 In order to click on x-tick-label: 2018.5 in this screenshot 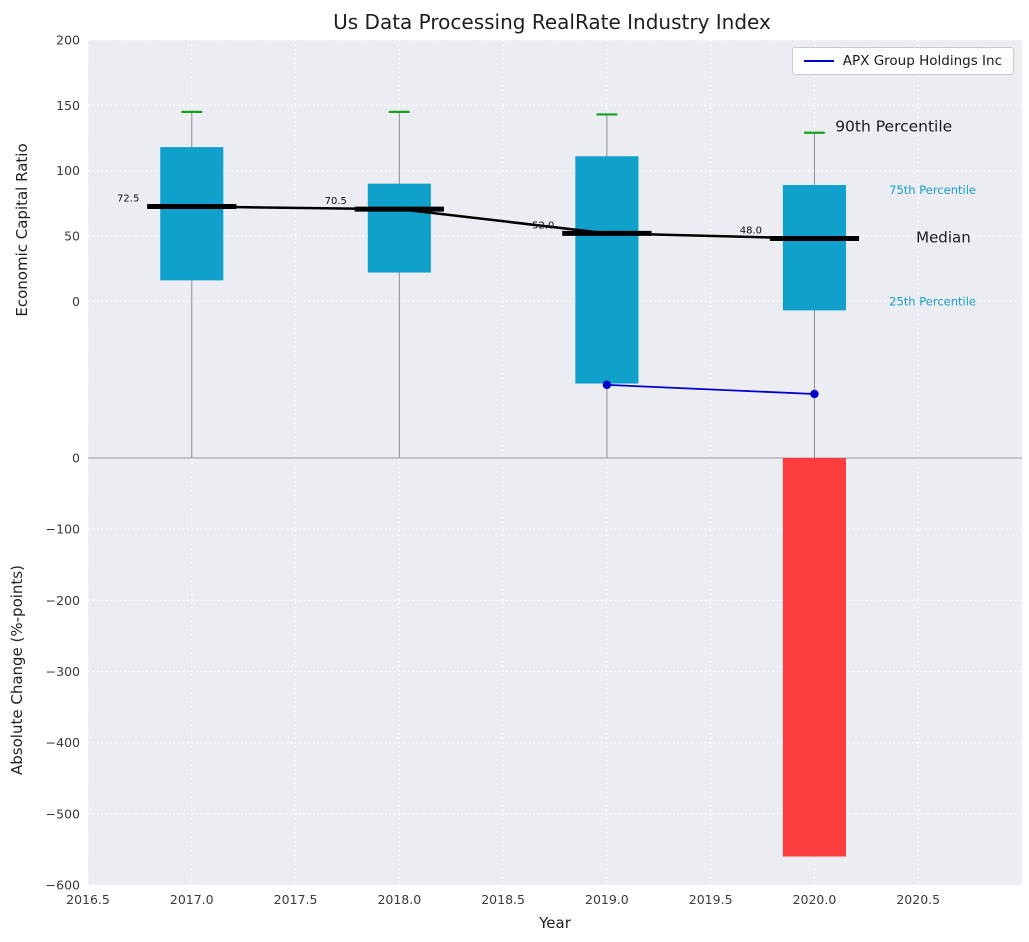, I will do `click(503, 899)`.